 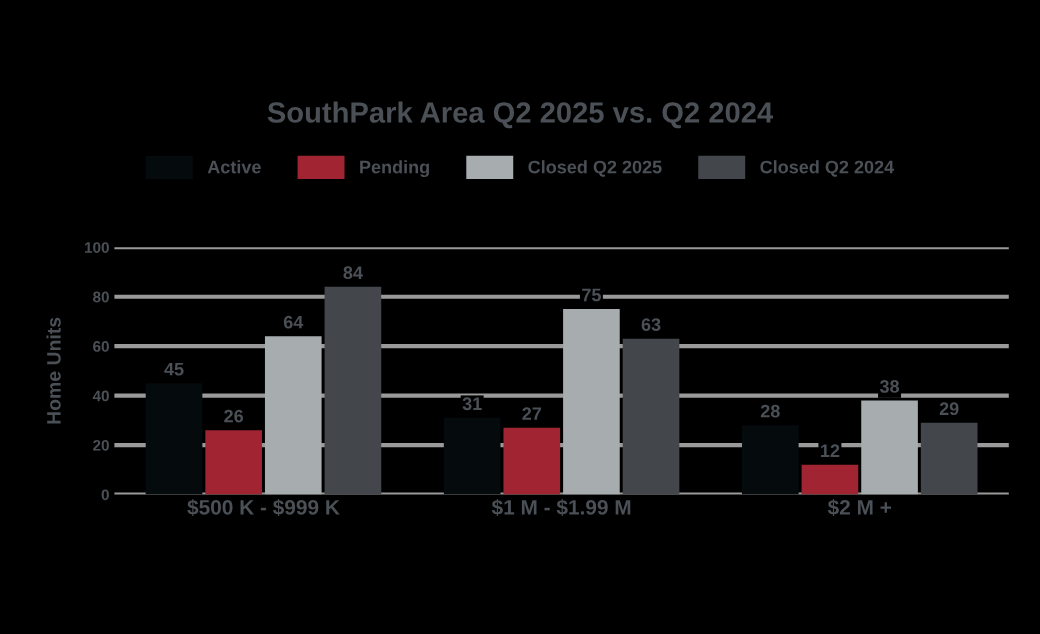 What do you see at coordinates (889, 386) in the screenshot?
I see `data-label: 38` at bounding box center [889, 386].